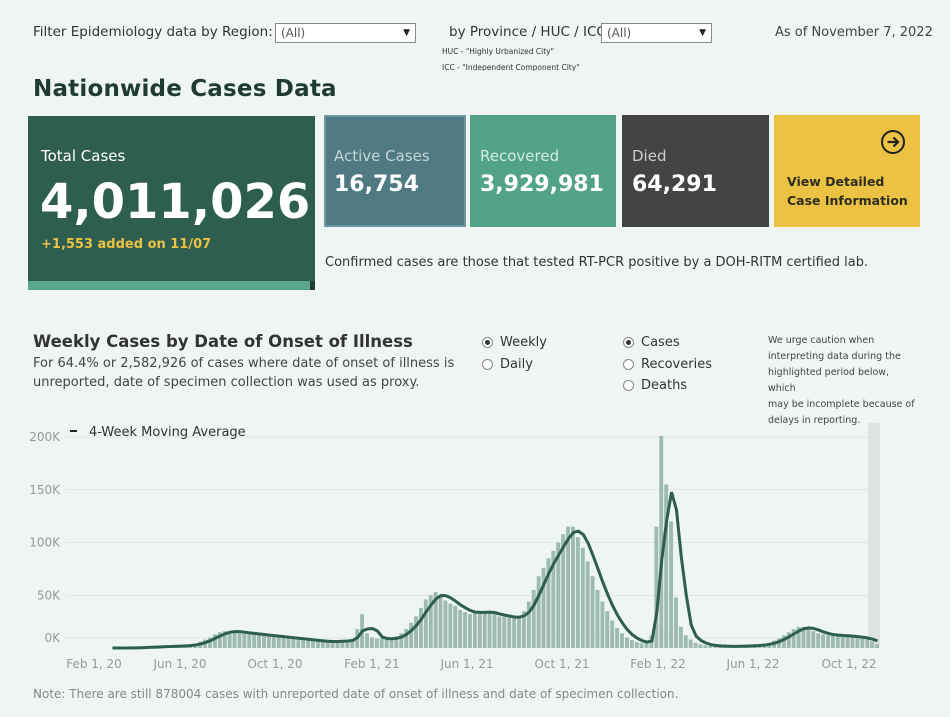  What do you see at coordinates (660, 342) in the screenshot?
I see `radio-cases-label: Cases` at bounding box center [660, 342].